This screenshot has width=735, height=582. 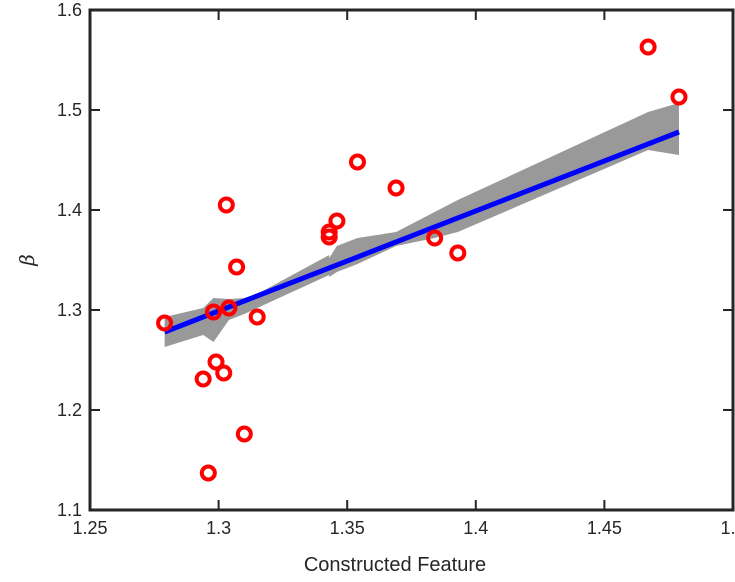 I want to click on y-tick-label: 1.6, so click(x=69, y=10).